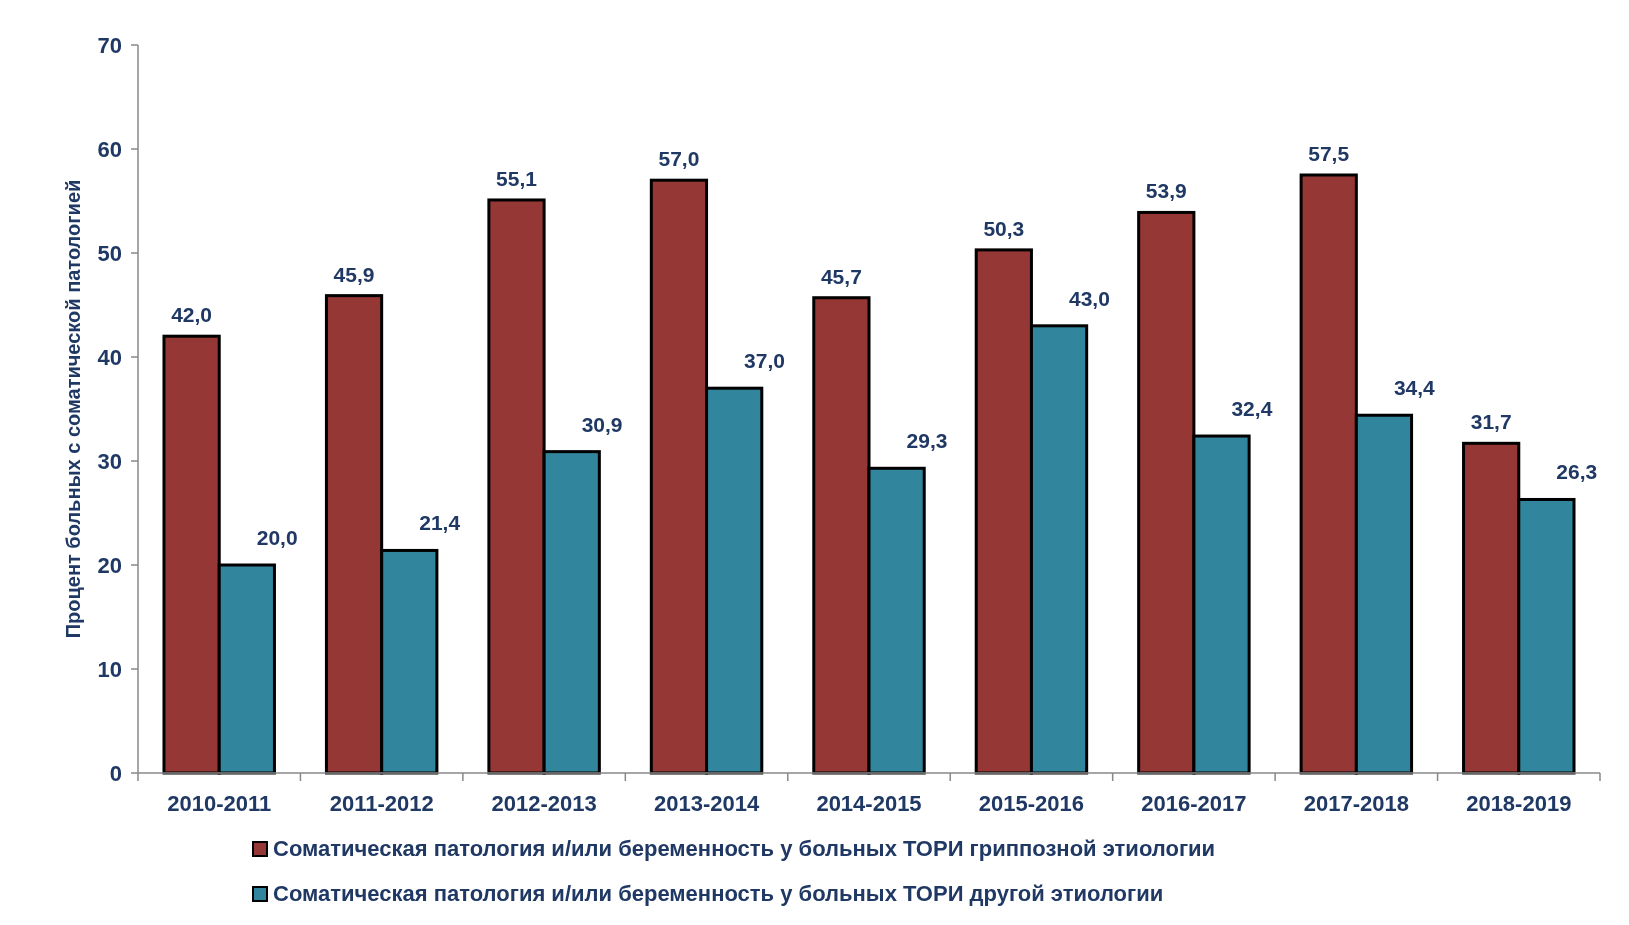 This screenshot has height=925, width=1629. I want to click on data-label: 37,0, so click(764, 361).